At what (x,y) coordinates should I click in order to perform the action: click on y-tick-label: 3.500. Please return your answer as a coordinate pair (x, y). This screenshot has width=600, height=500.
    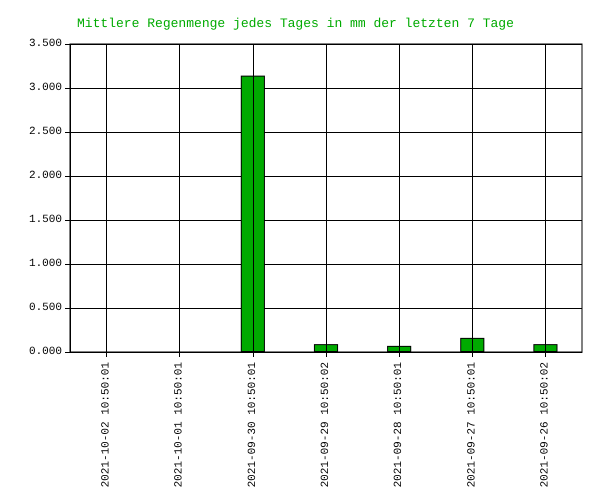
    Looking at the image, I should click on (45, 44).